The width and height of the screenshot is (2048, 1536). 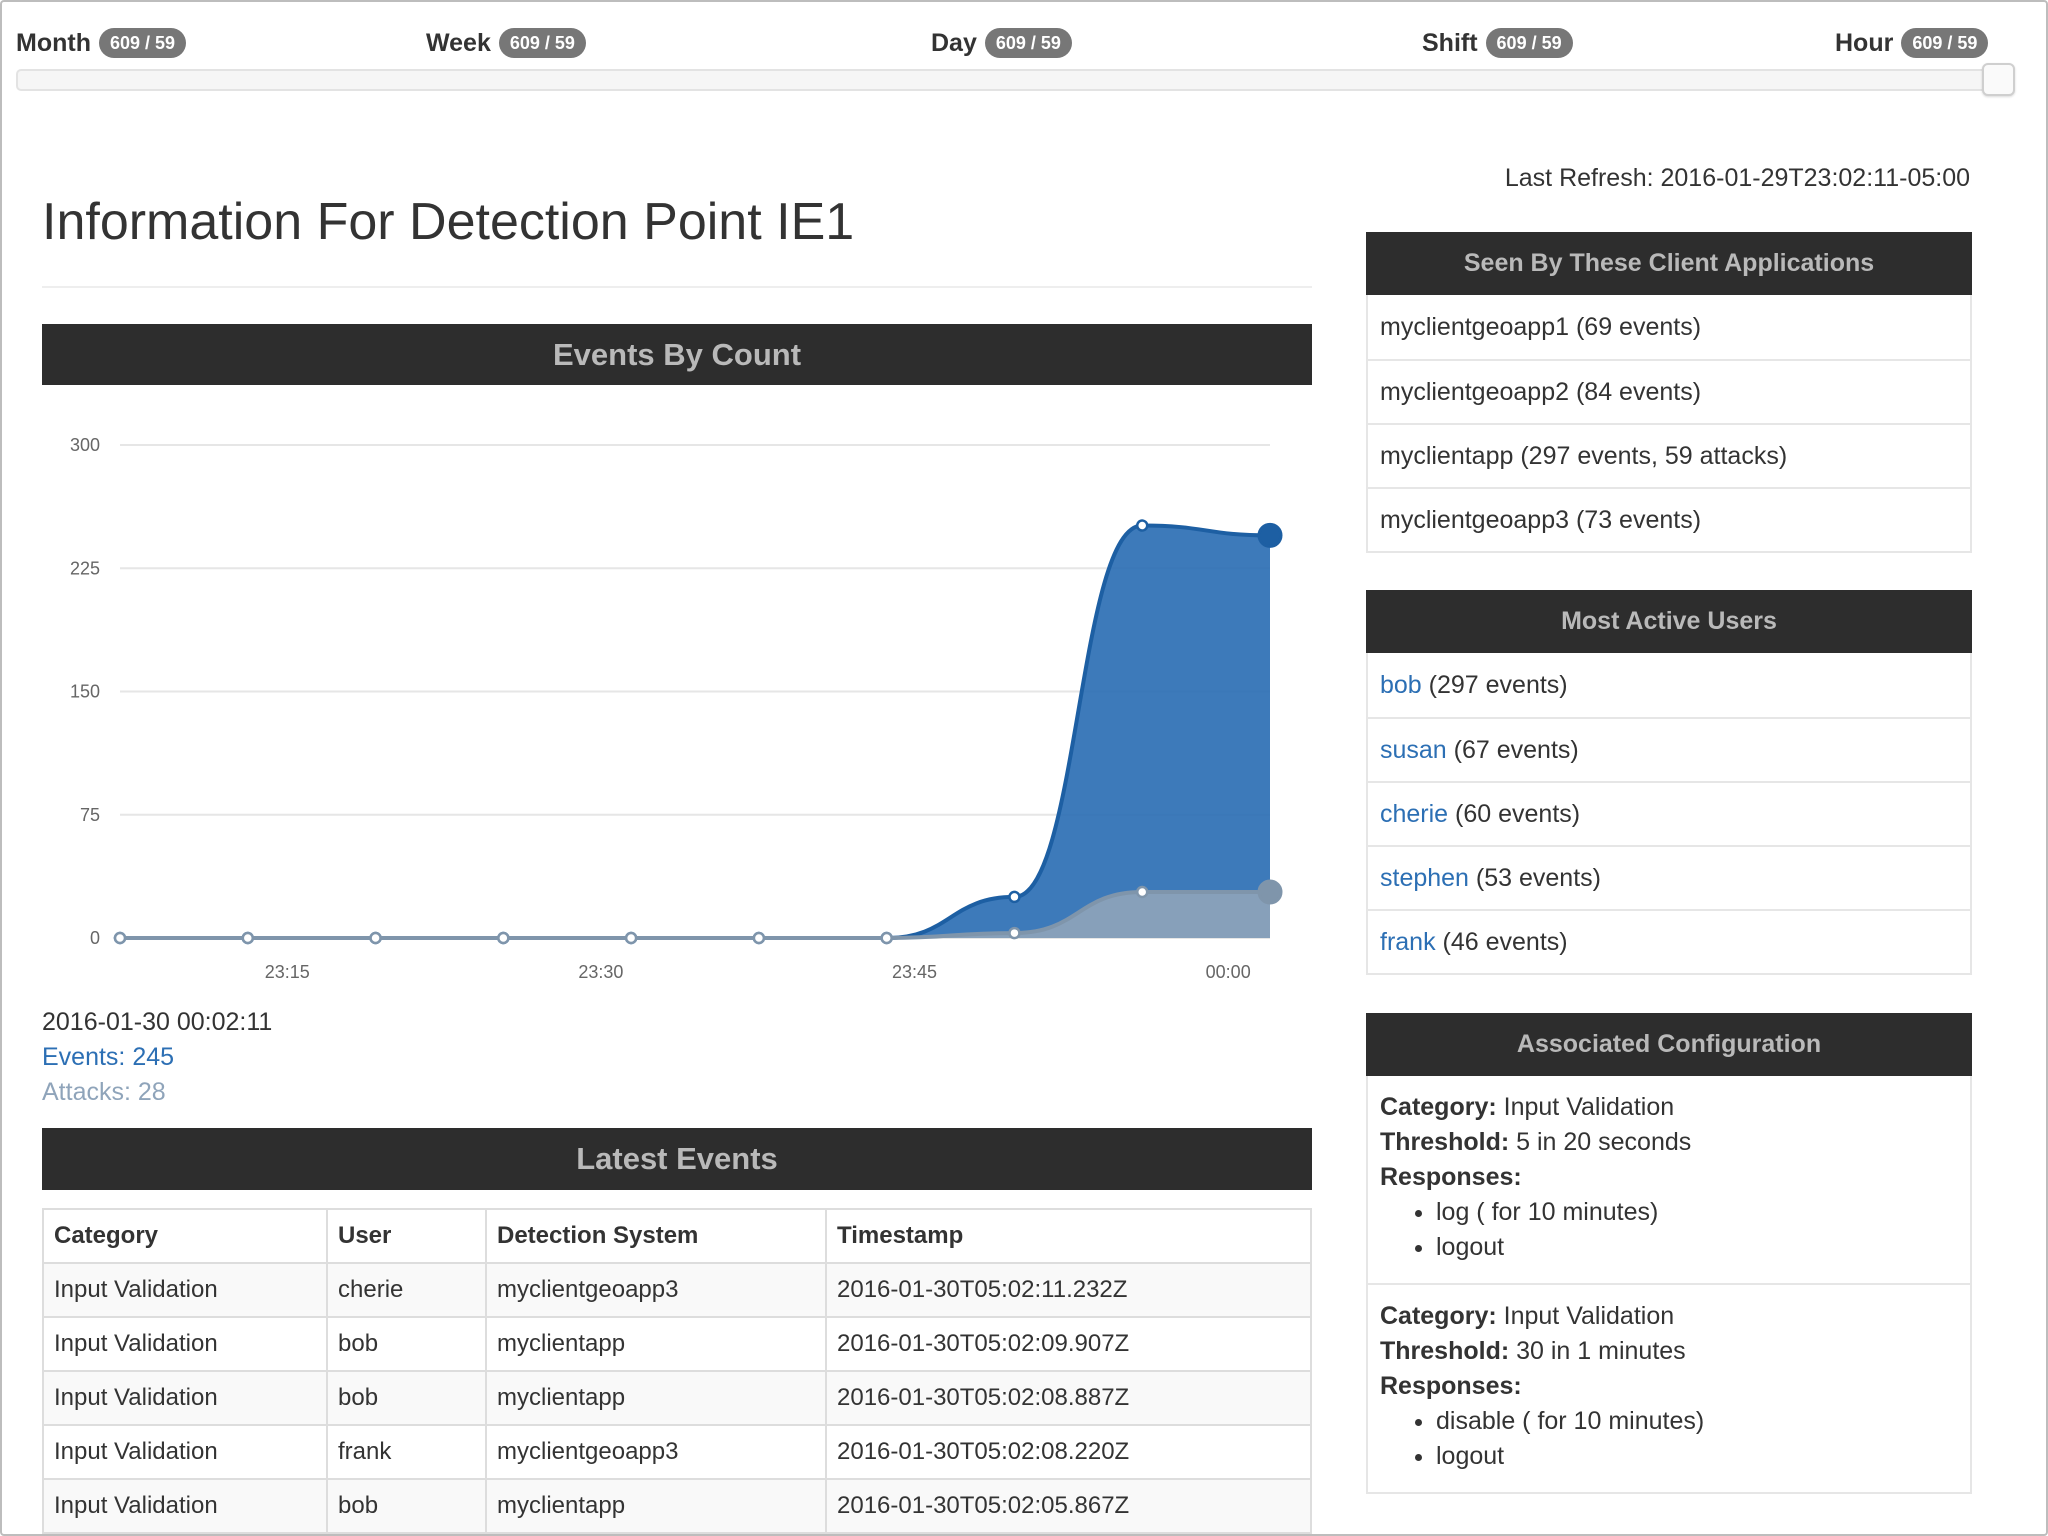 I want to click on chart-panel-header: Events By Count, so click(x=677, y=354).